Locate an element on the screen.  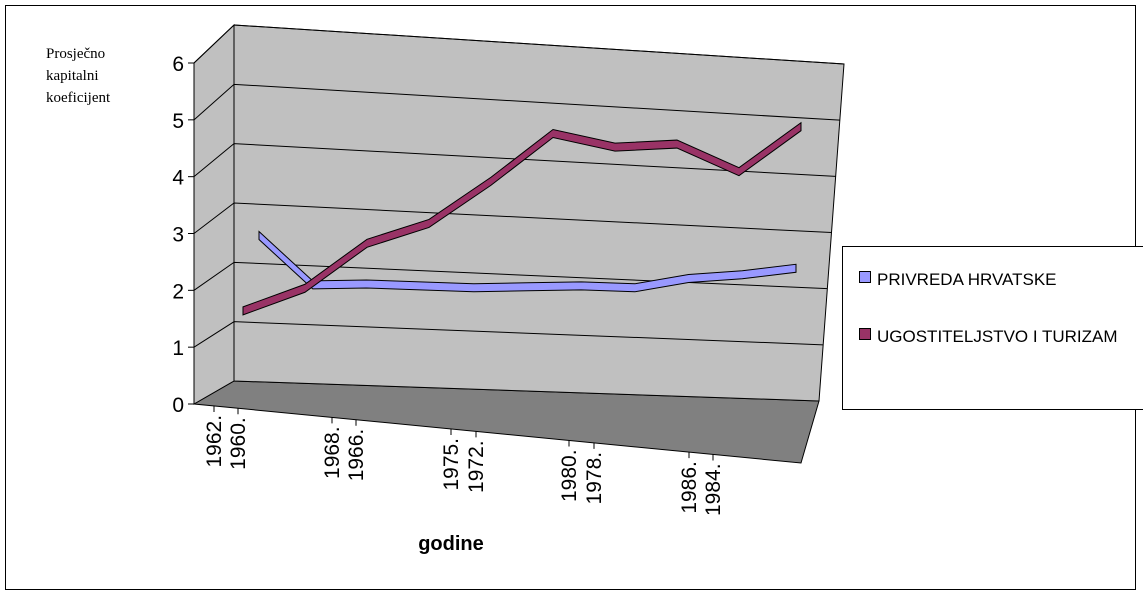
legend-item: PRIVREDA HRVATSKE is located at coordinates (993, 280).